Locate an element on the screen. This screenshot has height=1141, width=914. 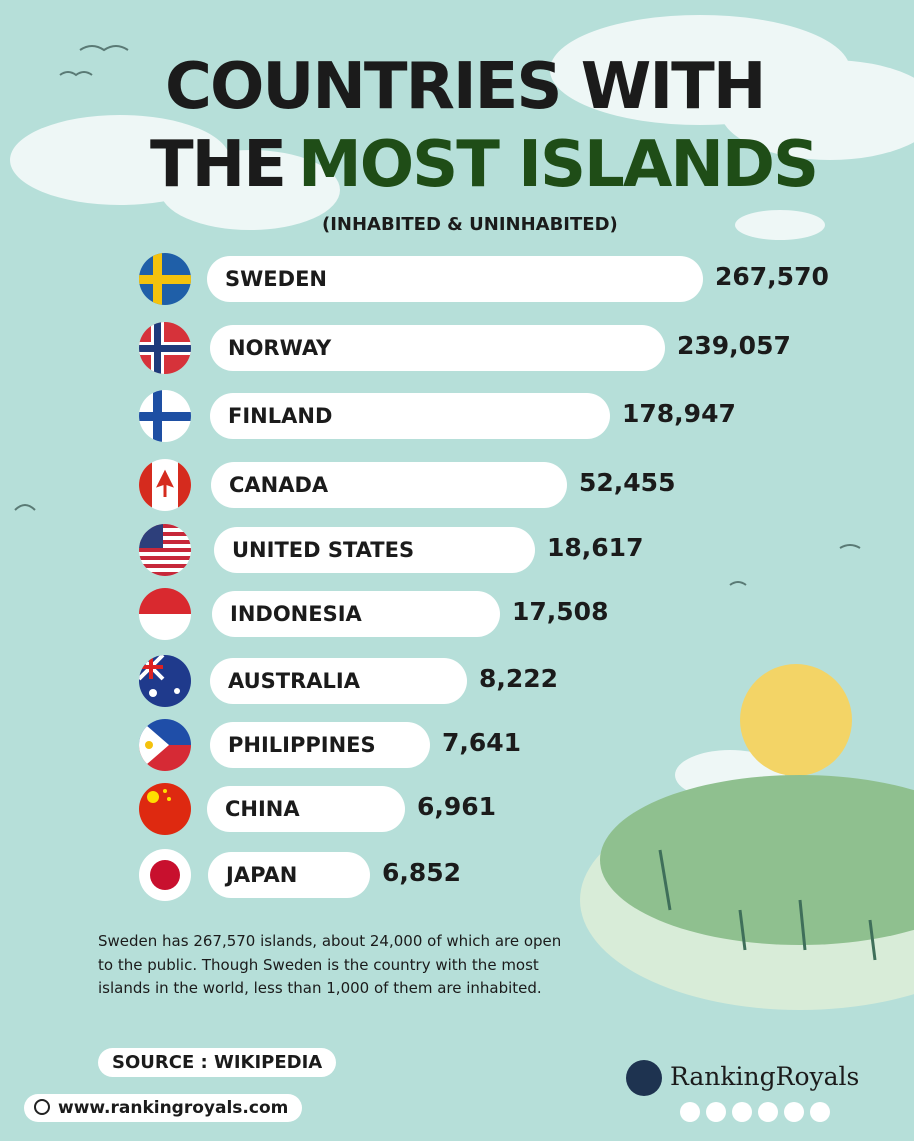
title-highlight: MOST ISLANDS is located at coordinates (558, 165).